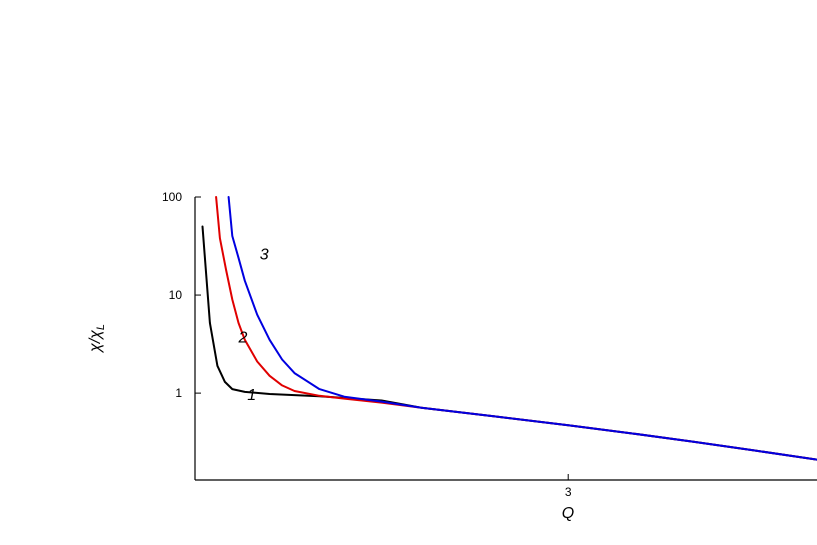  I want to click on annotations: 1 2 3, so click(253, 325).